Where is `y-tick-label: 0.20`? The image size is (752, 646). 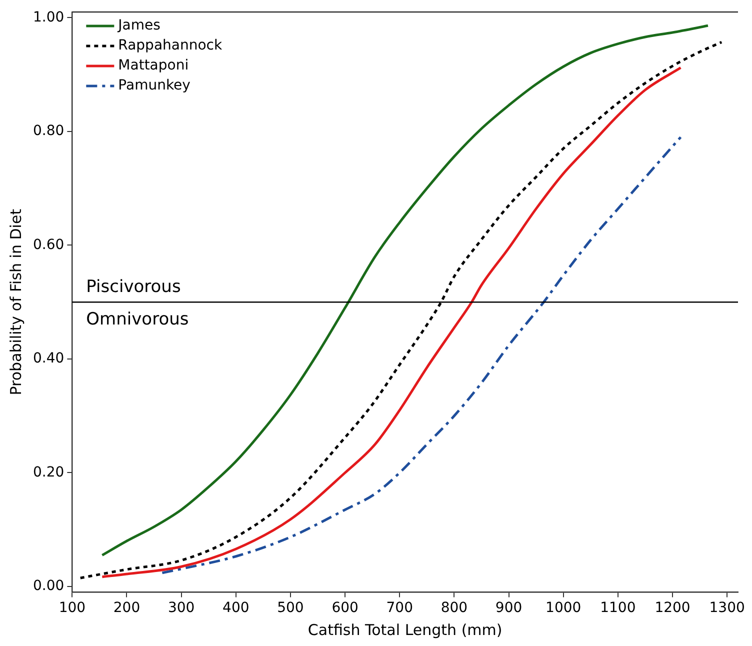 y-tick-label: 0.20 is located at coordinates (48, 472).